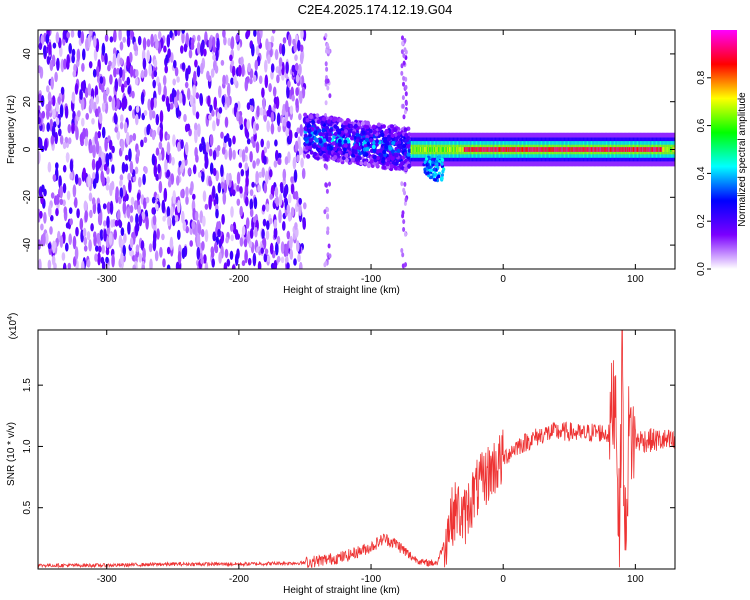  What do you see at coordinates (503, 579) in the screenshot?
I see `x-tick-label: 0` at bounding box center [503, 579].